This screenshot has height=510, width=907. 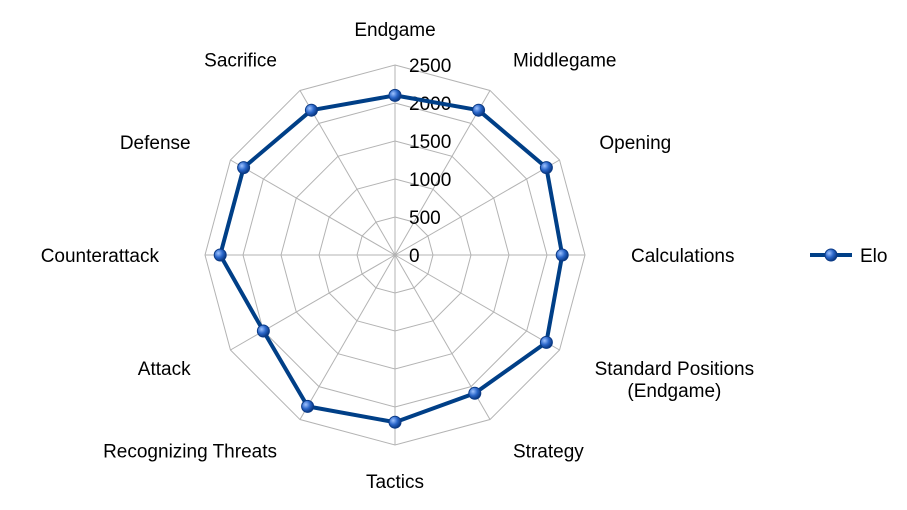 What do you see at coordinates (848, 256) in the screenshot?
I see `legend: Elo` at bounding box center [848, 256].